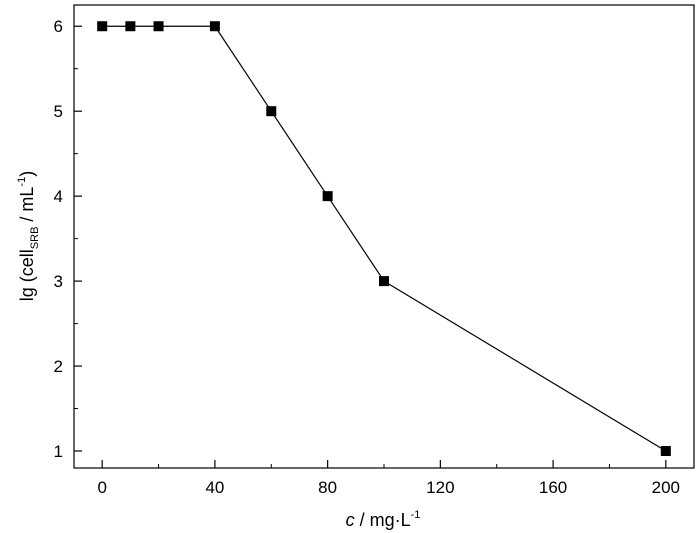  Describe the element at coordinates (350, 520) in the screenshot. I see `x-axis-title-variable: c` at that location.